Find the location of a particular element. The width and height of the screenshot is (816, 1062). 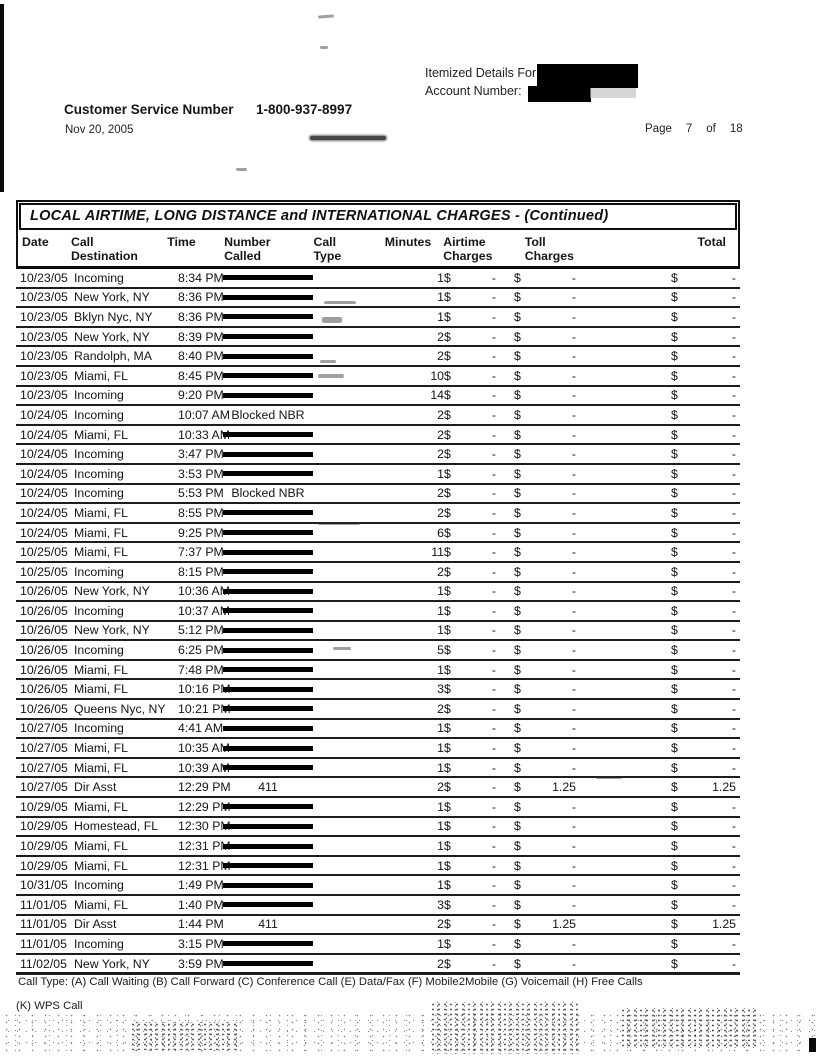

cell-date: 10/29/05 is located at coordinates (44, 826).